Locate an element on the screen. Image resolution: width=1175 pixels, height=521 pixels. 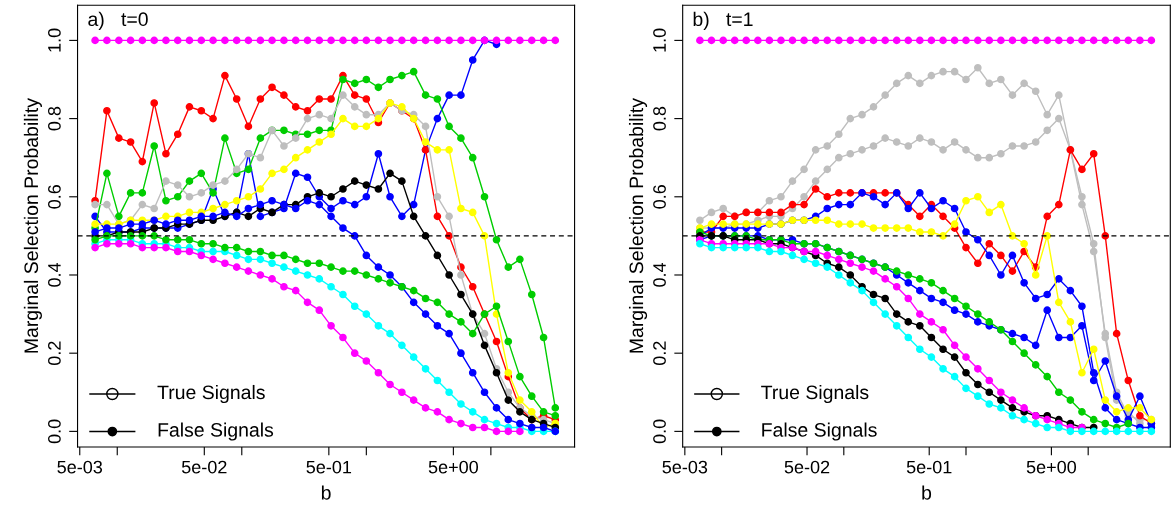
annotation: b) t=1 is located at coordinates (723, 20).